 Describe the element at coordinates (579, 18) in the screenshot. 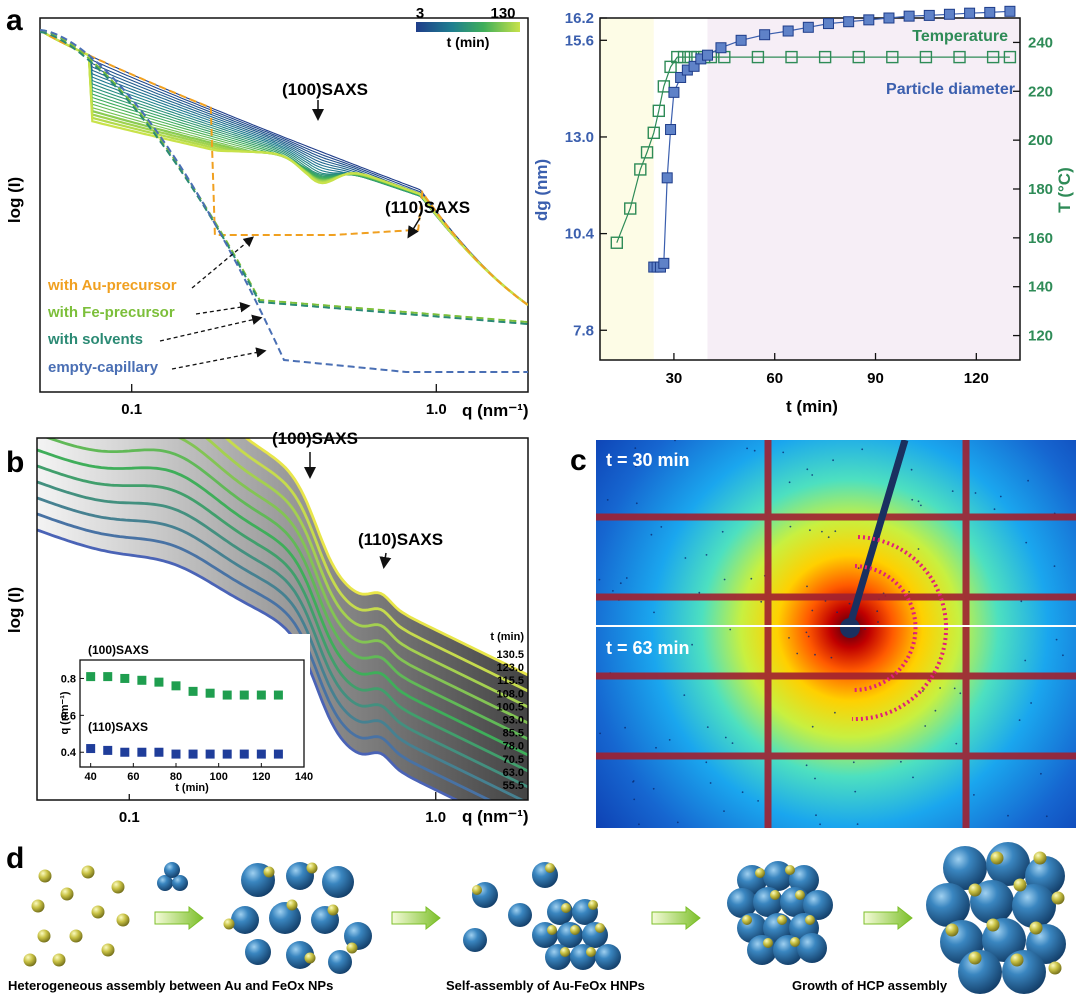

I see `y-left-tick-label: 16.2` at that location.